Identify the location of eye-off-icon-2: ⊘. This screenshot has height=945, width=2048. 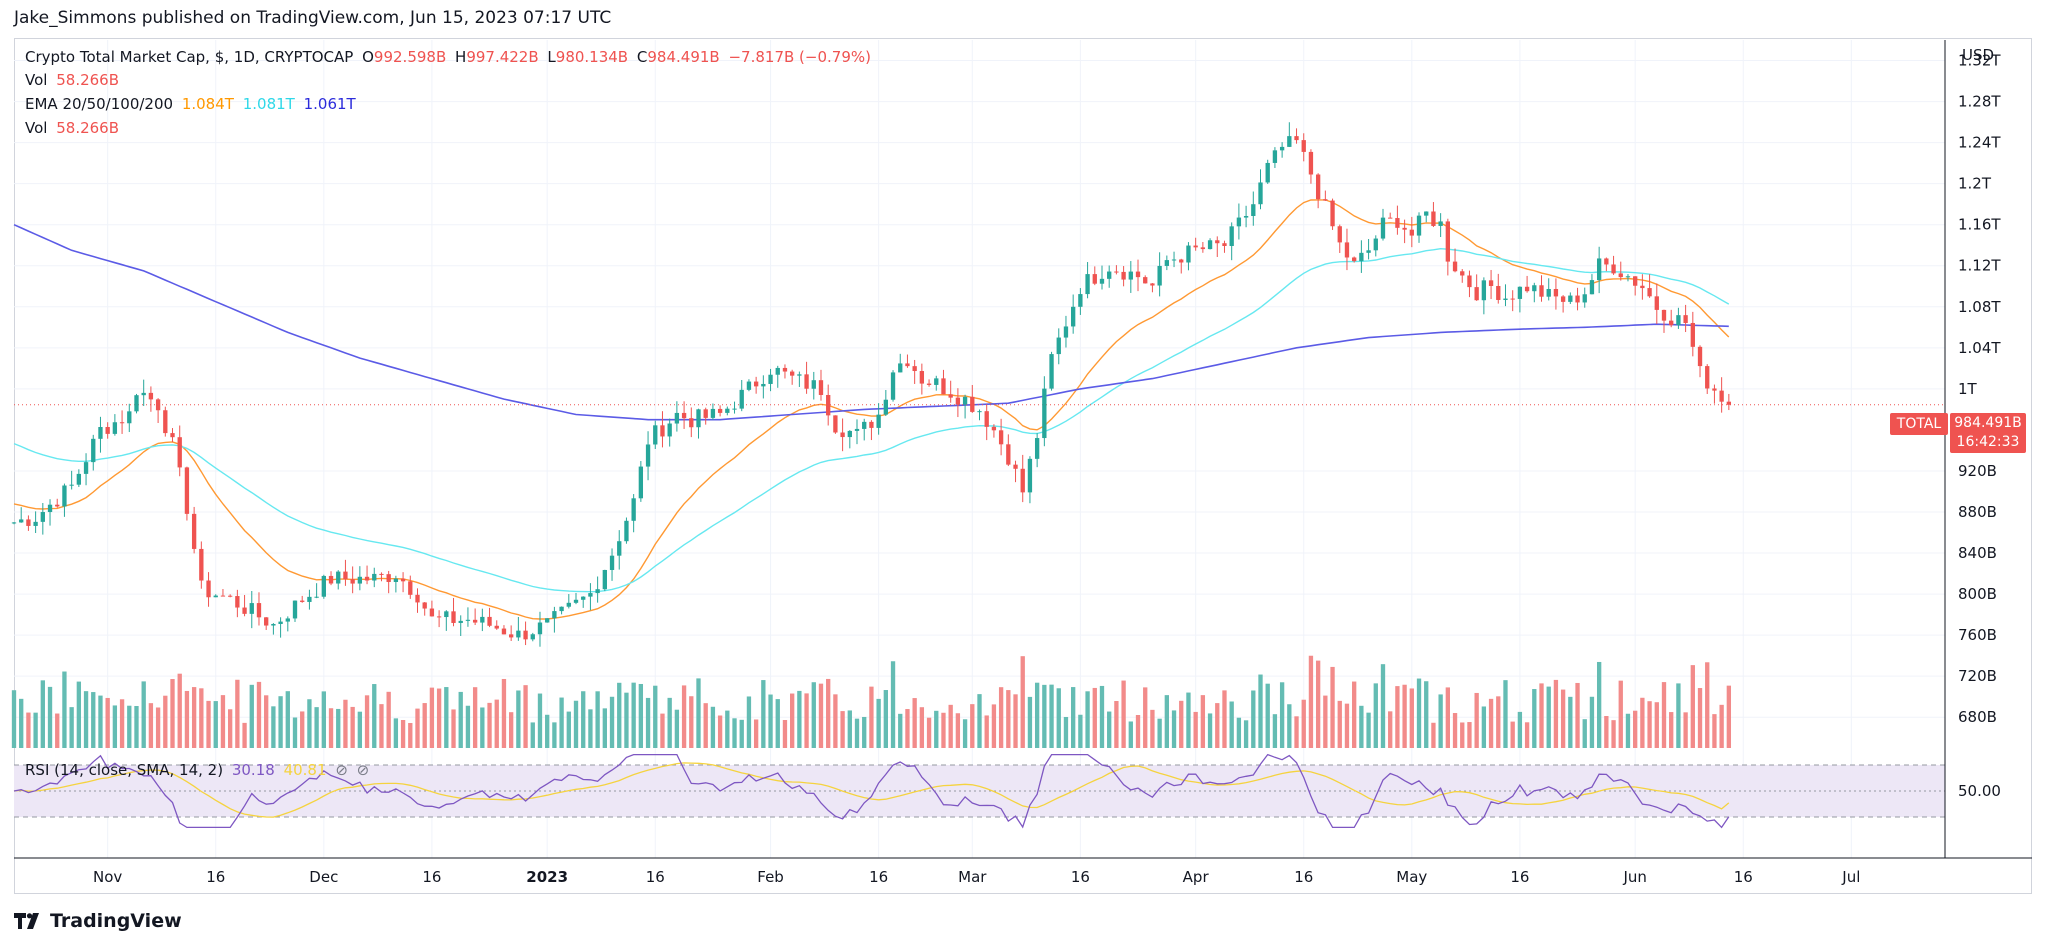
(363, 770).